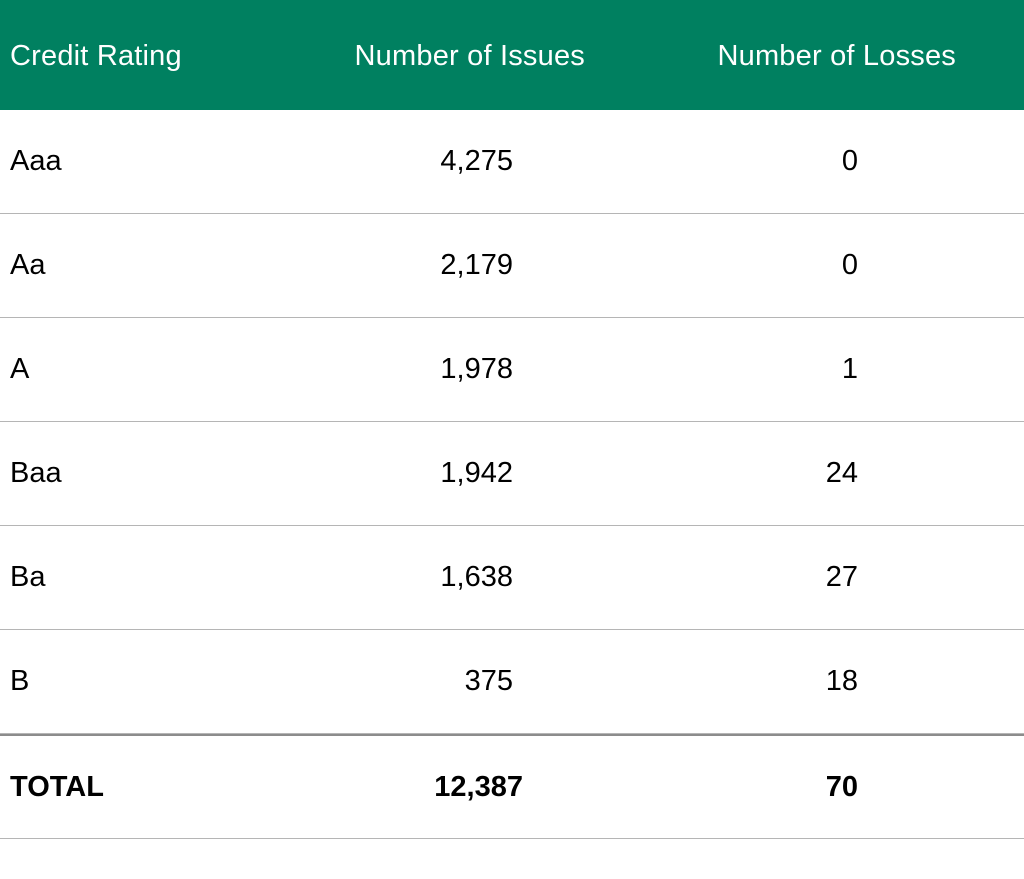 This screenshot has width=1024, height=879. What do you see at coordinates (469, 55) in the screenshot?
I see `header-number-of-issues: Number of Issues` at bounding box center [469, 55].